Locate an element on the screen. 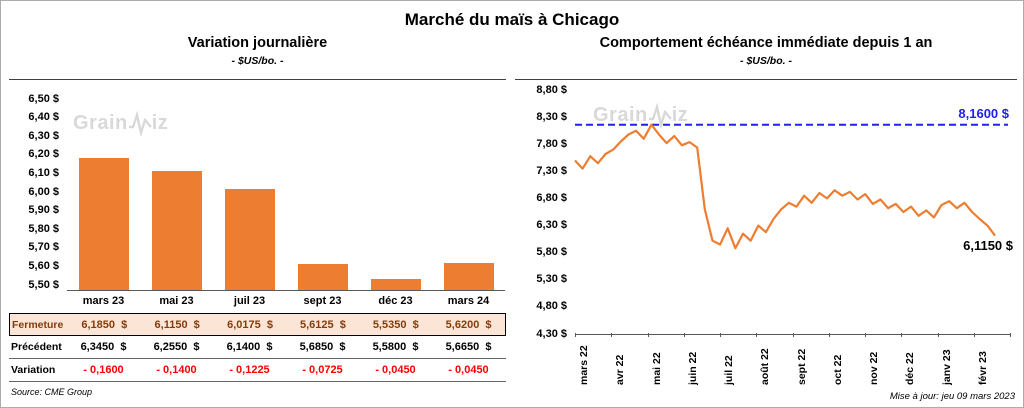 This screenshot has width=1024, height=408. table-cell: 5,6850 $ is located at coordinates (322, 347).